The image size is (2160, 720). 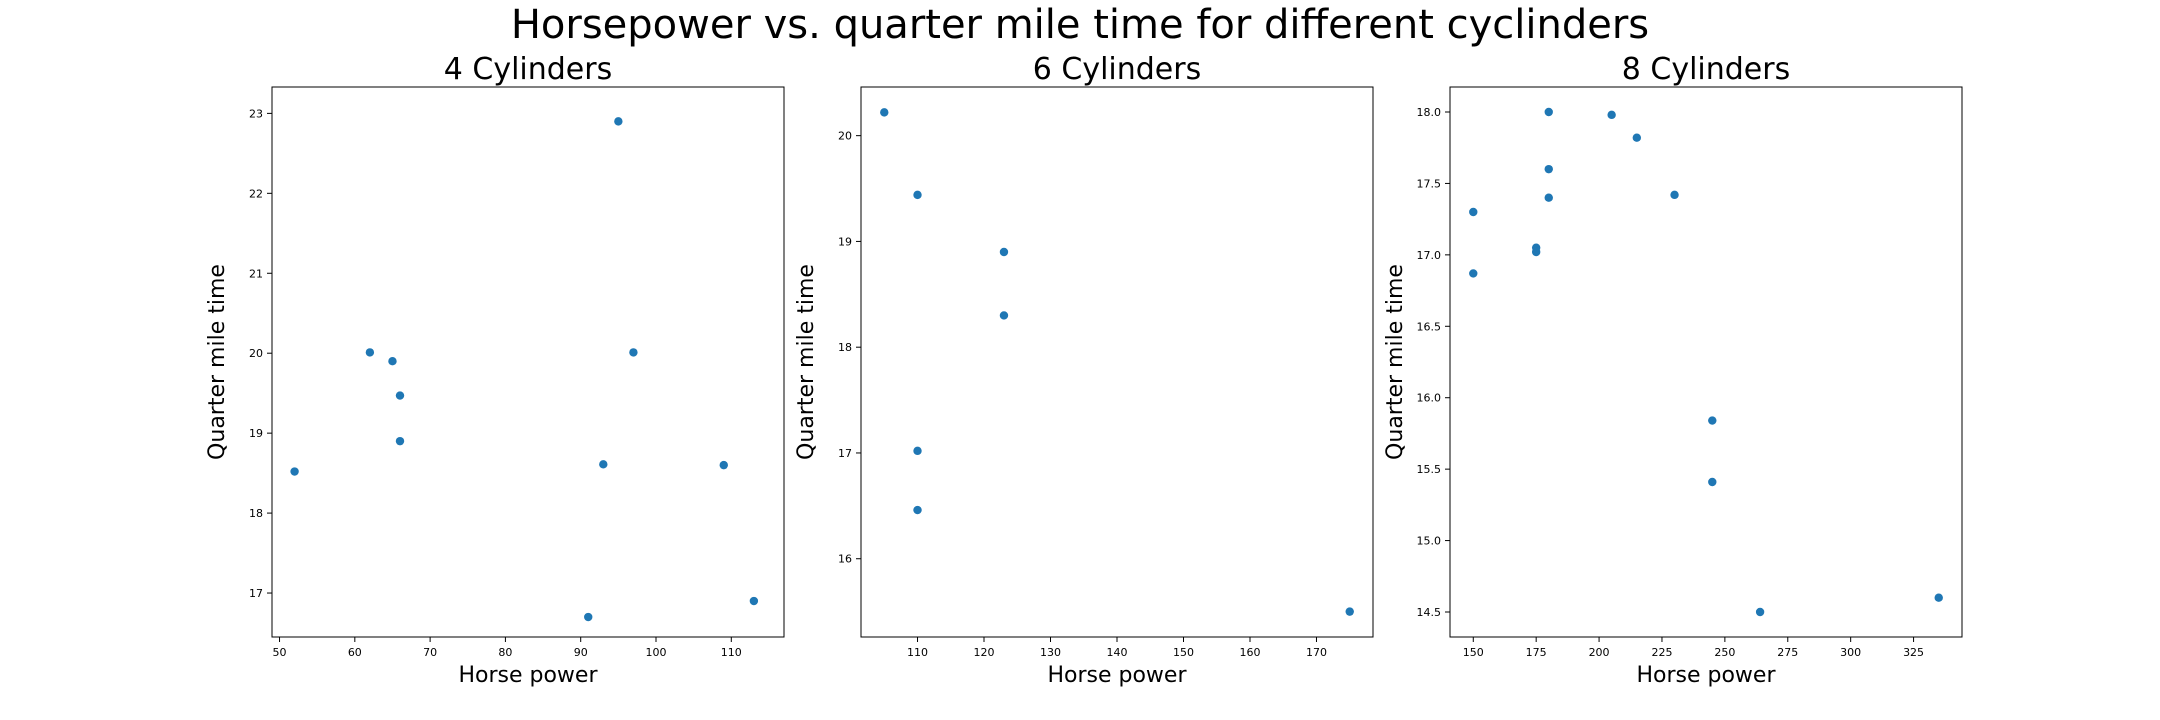 What do you see at coordinates (505, 652) in the screenshot?
I see `x-tick-label: 80` at bounding box center [505, 652].